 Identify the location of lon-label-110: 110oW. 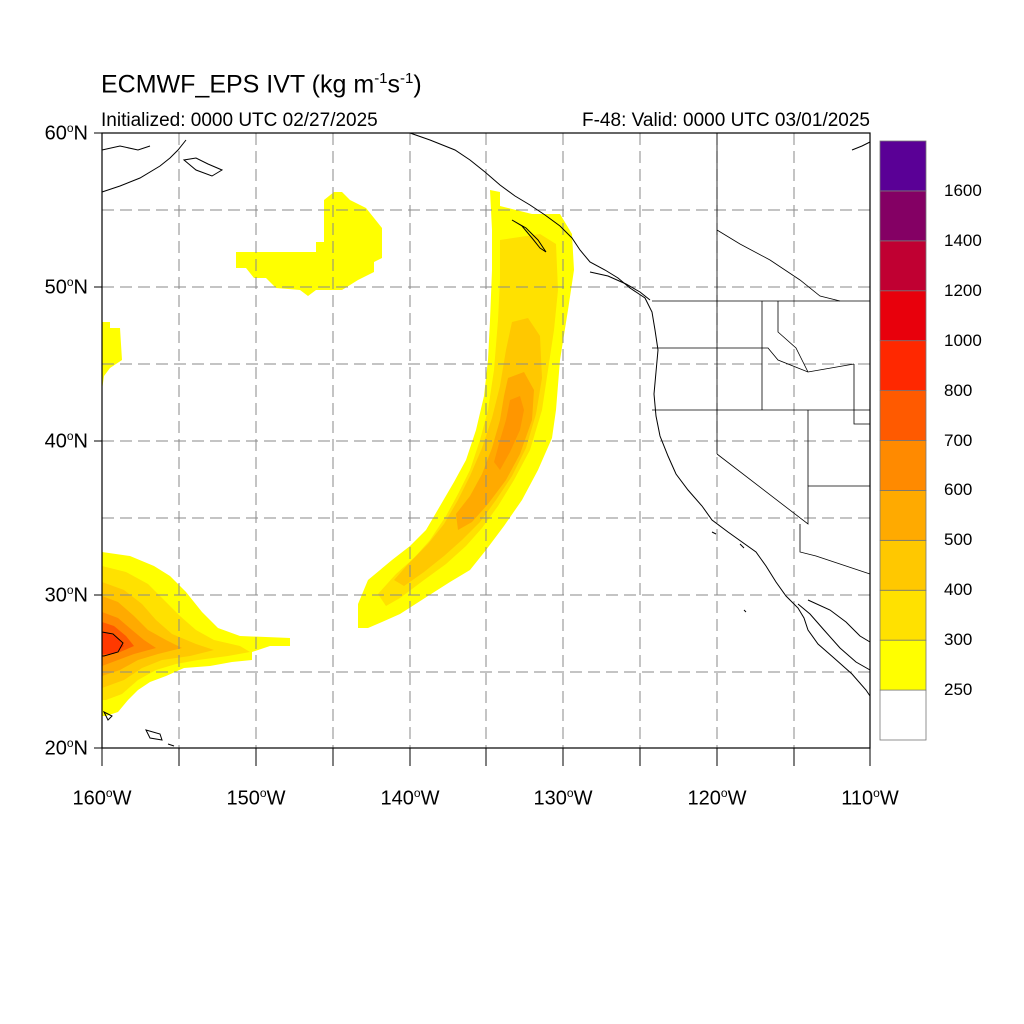
(870, 798).